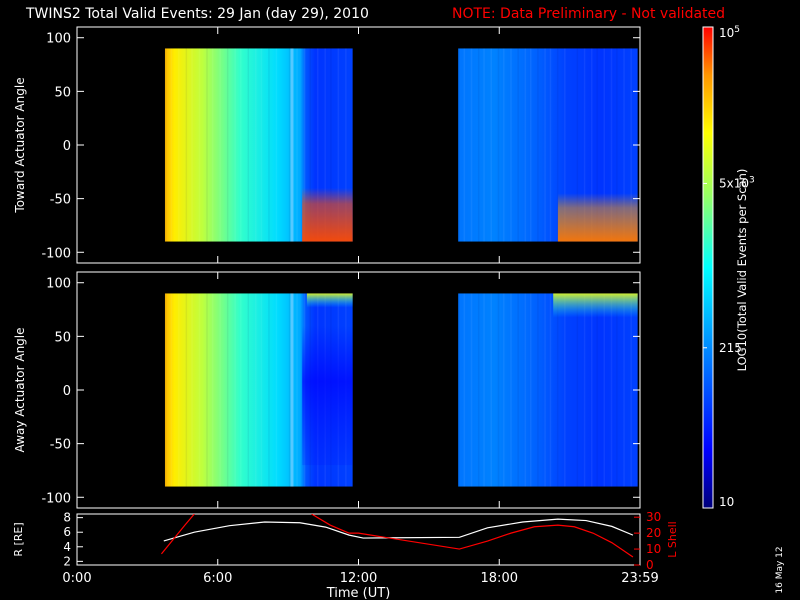 This screenshot has width=800, height=600. What do you see at coordinates (76, 578) in the screenshot?
I see `x-tick-label: 0:00` at bounding box center [76, 578].